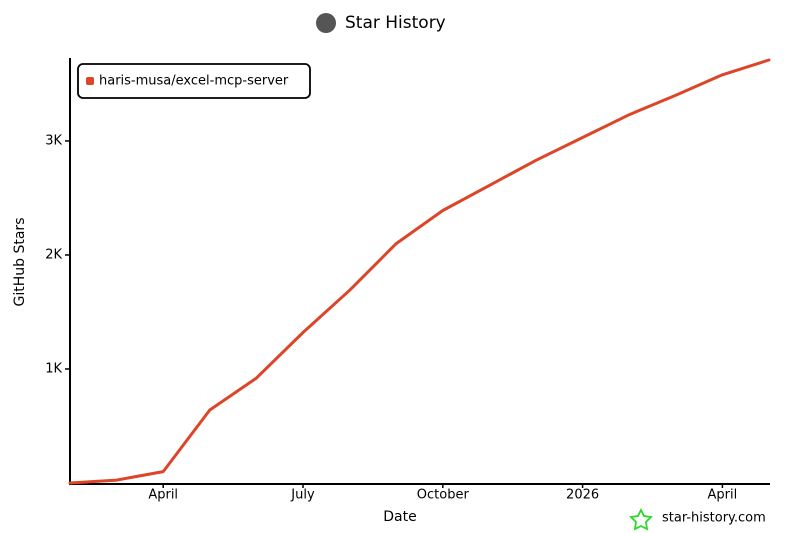 Image resolution: width=800 pixels, height=533 pixels. Describe the element at coordinates (326, 23) in the screenshot. I see `avatar` at that location.